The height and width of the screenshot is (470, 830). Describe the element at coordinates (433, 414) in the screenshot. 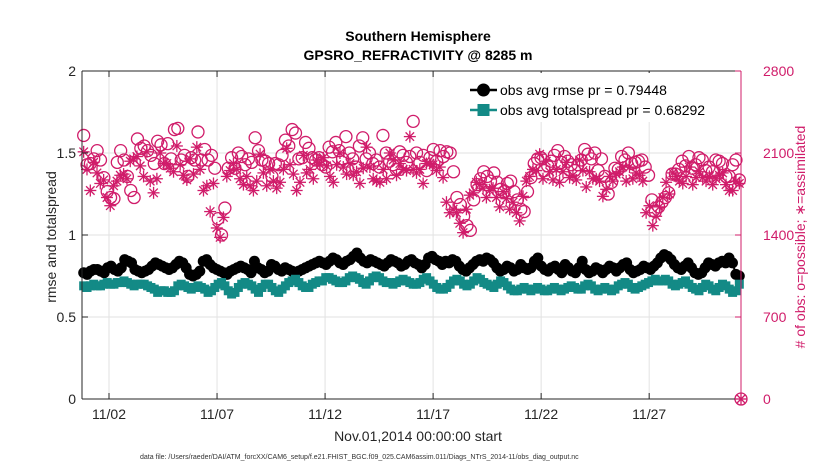

I see `x-tick-label-3: 11/17` at that location.